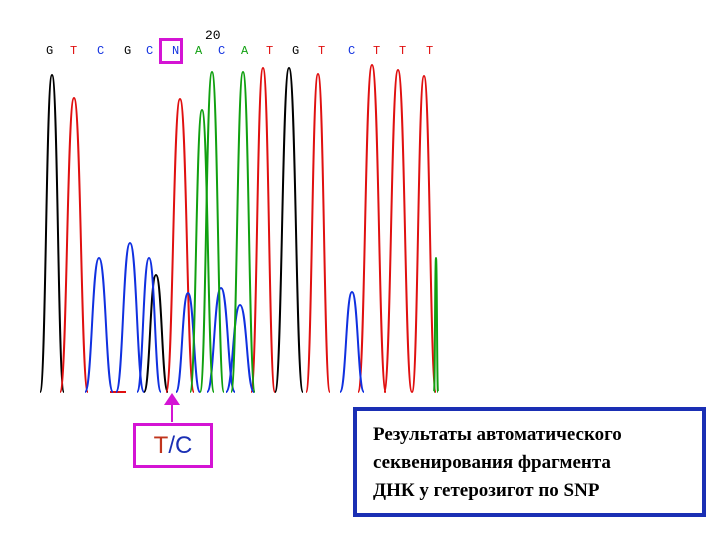 This screenshot has height=540, width=720. What do you see at coordinates (184, 445) in the screenshot?
I see `allele-c: C` at bounding box center [184, 445].